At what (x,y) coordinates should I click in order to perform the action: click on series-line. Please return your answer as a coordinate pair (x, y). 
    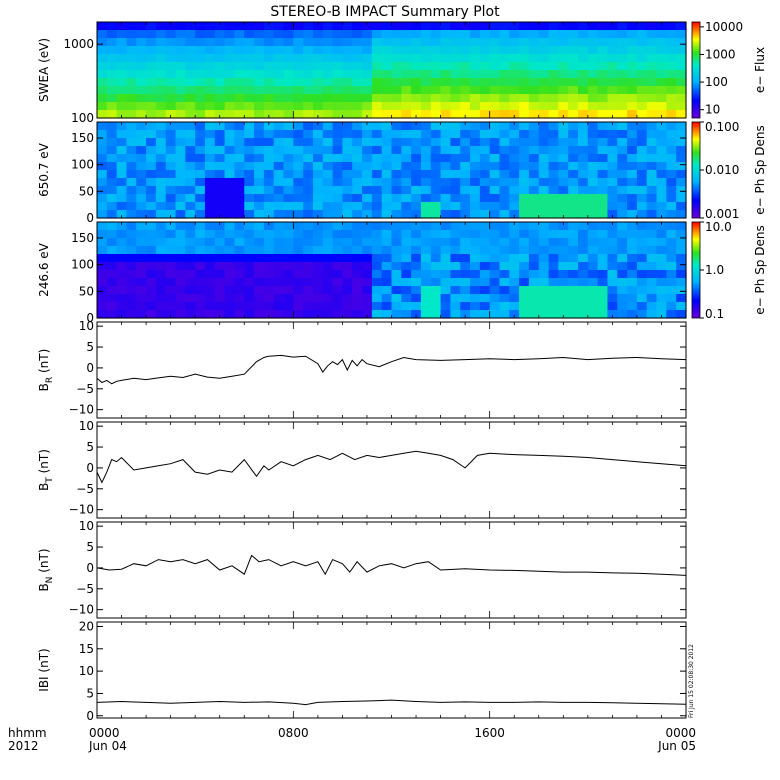
    Looking at the image, I should click on (391, 702).